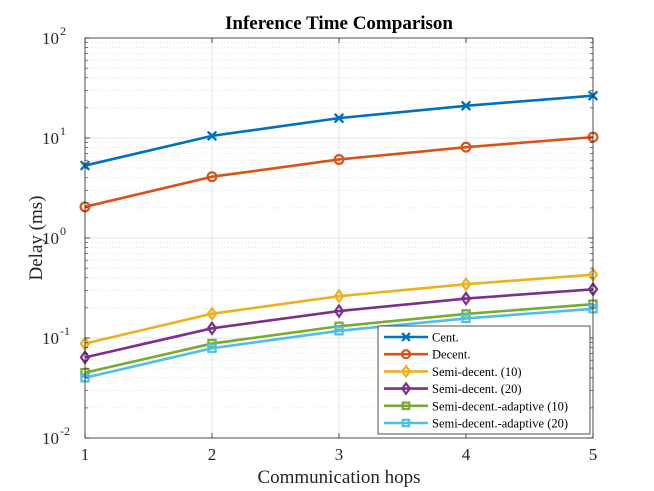  I want to click on y-tick-exponent: -2, so click(65, 431).